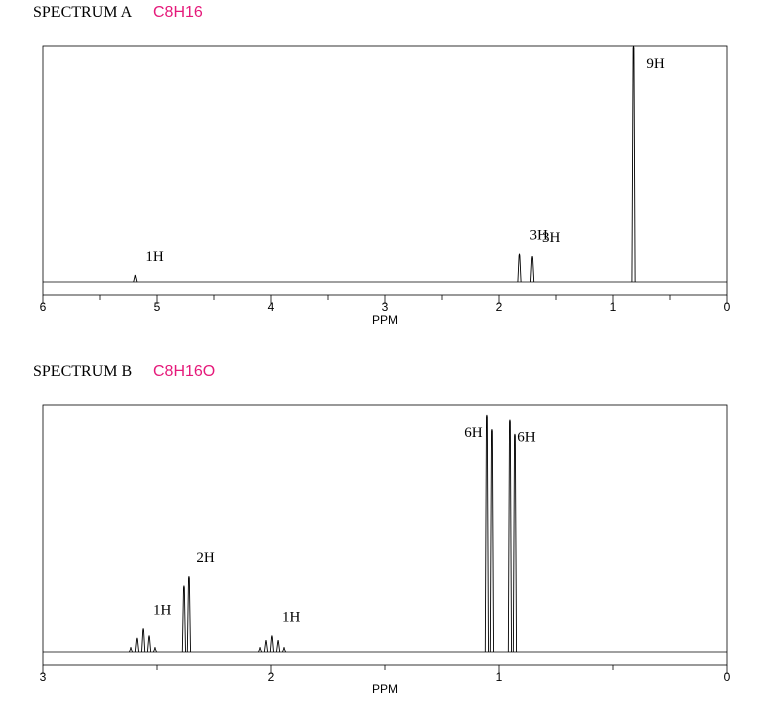 The width and height of the screenshot is (768, 705). I want to click on x-tick-label: 4, so click(271, 307).